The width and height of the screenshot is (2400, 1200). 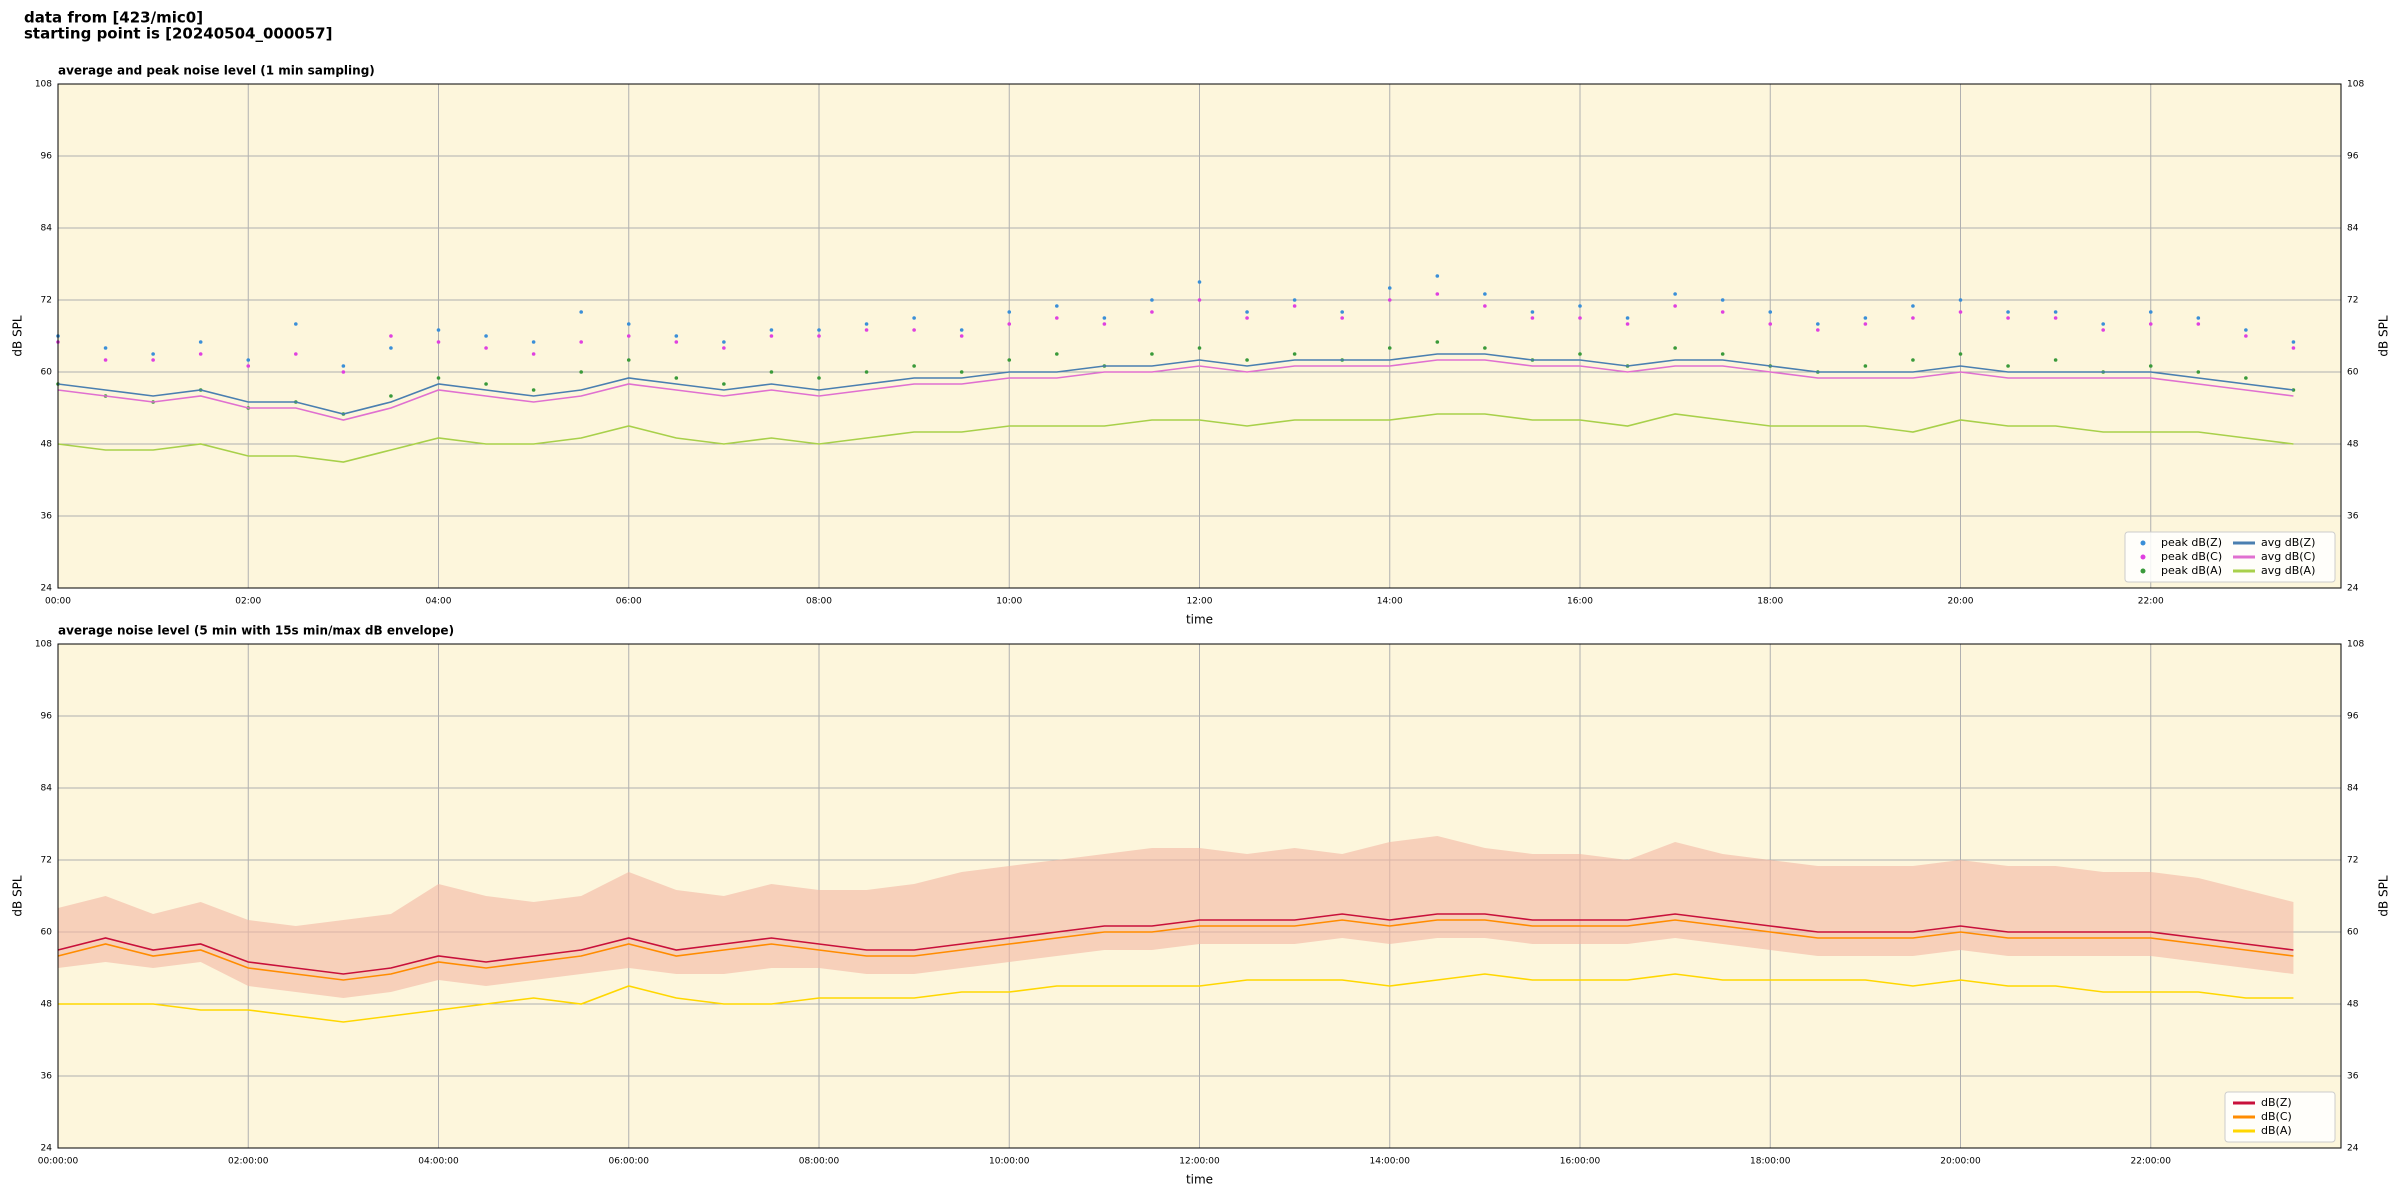 I want to click on header-line: starting point is [20240504_000057], so click(x=178, y=34).